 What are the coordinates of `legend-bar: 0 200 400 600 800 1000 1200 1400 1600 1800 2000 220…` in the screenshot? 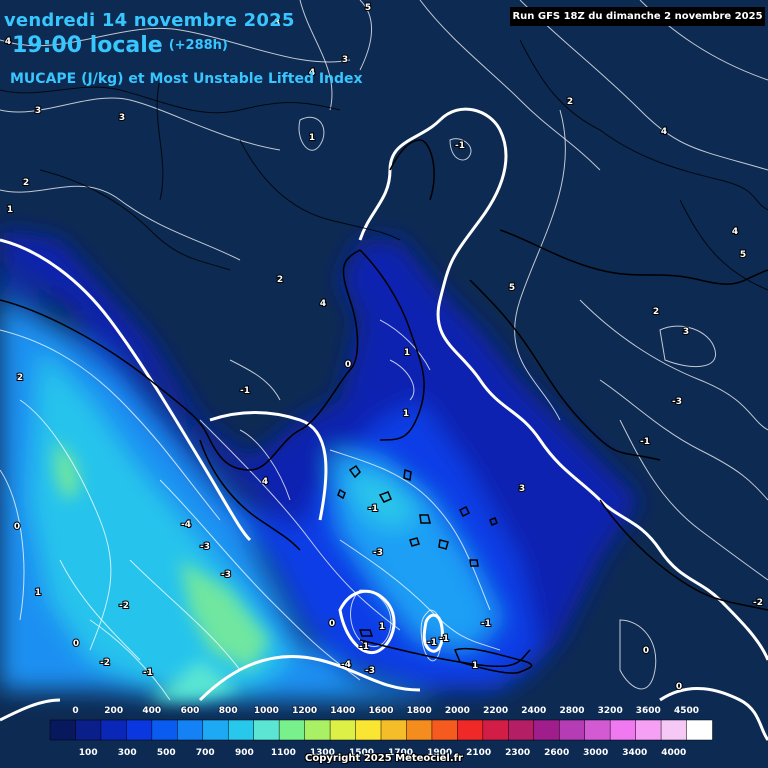 It's located at (381, 732).